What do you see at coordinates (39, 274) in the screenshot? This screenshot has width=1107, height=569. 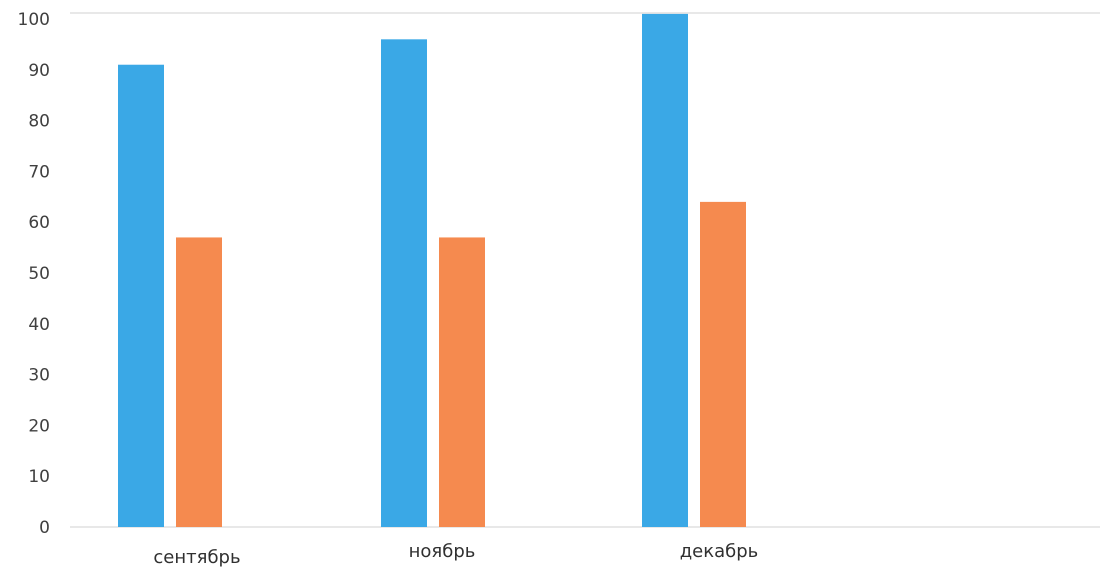 I see `y-tick-label-5: 50` at bounding box center [39, 274].